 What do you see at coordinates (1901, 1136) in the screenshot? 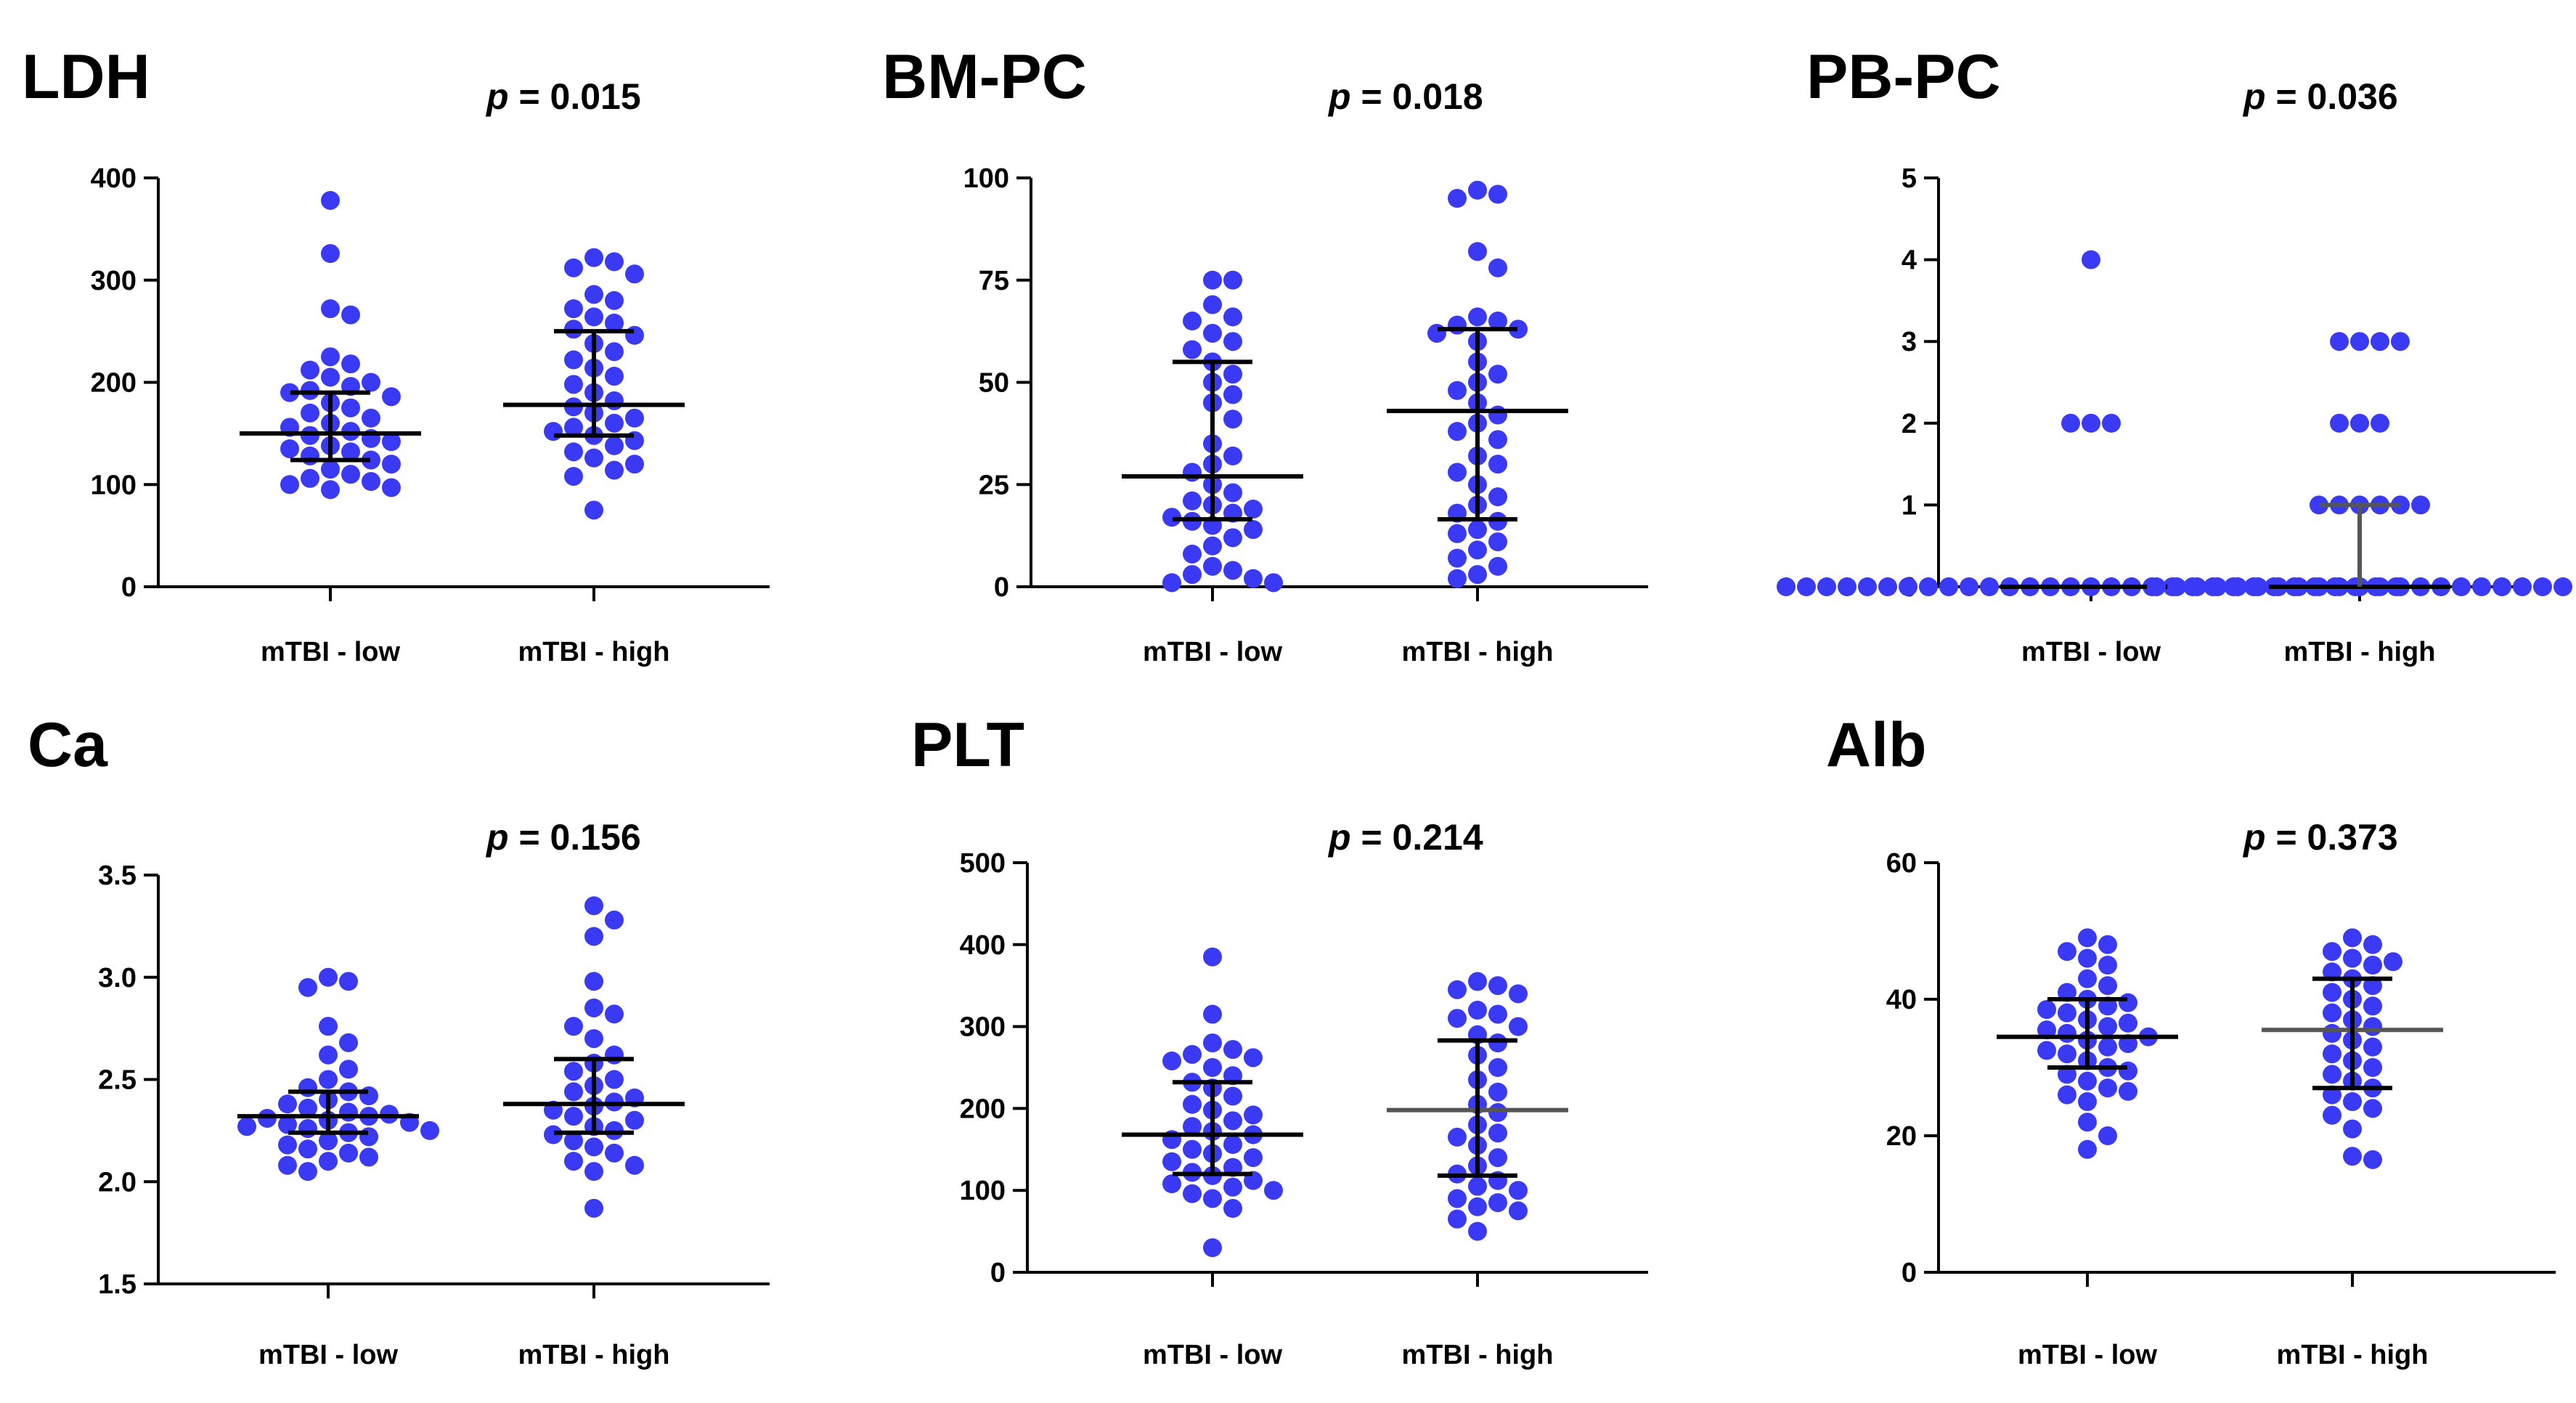
I see `y-tick-label: 20` at bounding box center [1901, 1136].